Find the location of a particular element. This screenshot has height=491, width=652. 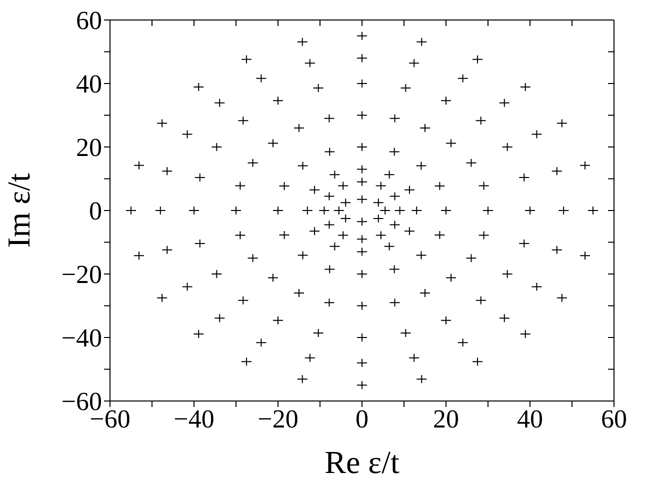

x-tick-label: 40 is located at coordinates (530, 419).